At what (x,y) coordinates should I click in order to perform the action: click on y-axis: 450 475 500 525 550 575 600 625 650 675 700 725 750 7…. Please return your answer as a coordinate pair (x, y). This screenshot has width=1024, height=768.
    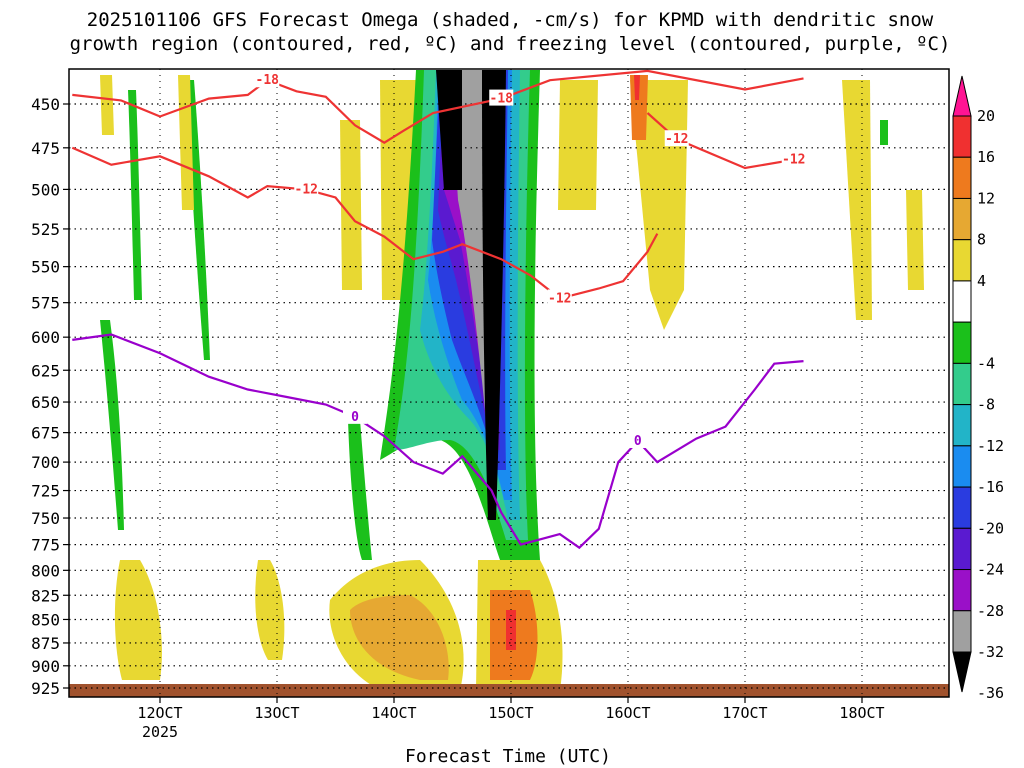
    Looking at the image, I should click on (50, 396).